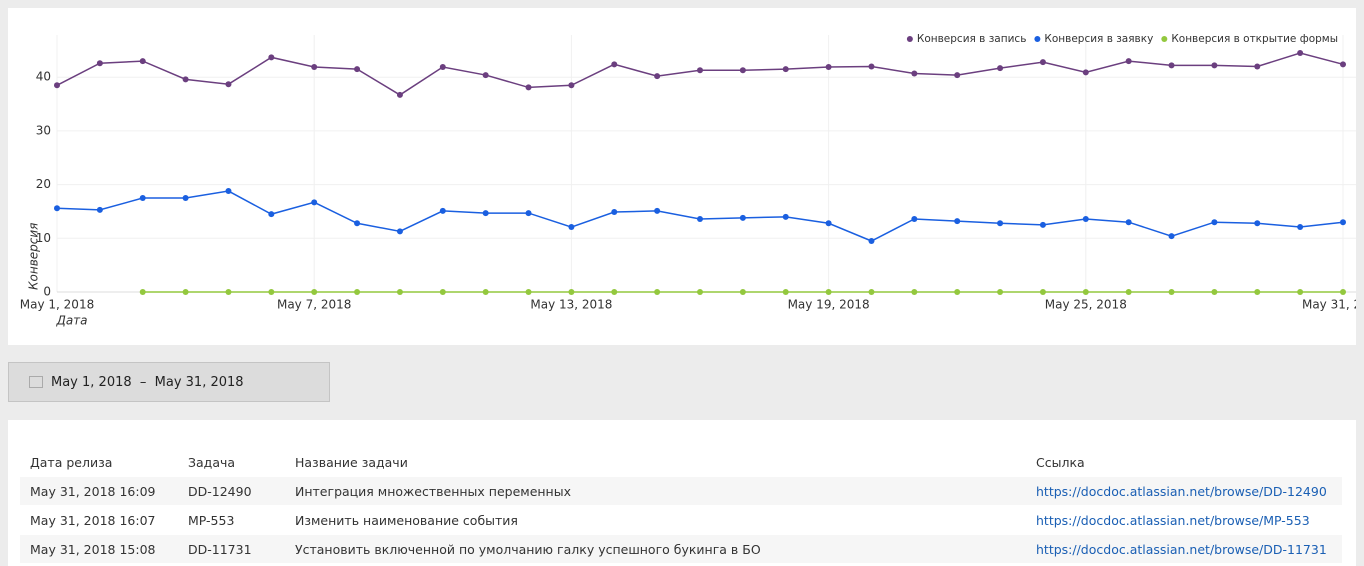 This screenshot has height=566, width=1364. What do you see at coordinates (220, 491) in the screenshot?
I see `table-cell: DD-12490` at bounding box center [220, 491].